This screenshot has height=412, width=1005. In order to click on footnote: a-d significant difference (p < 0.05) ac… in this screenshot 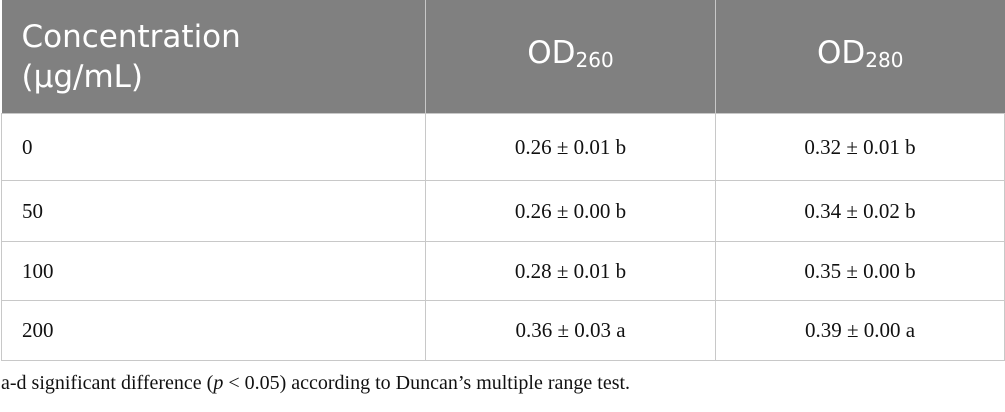, I will do `click(315, 383)`.